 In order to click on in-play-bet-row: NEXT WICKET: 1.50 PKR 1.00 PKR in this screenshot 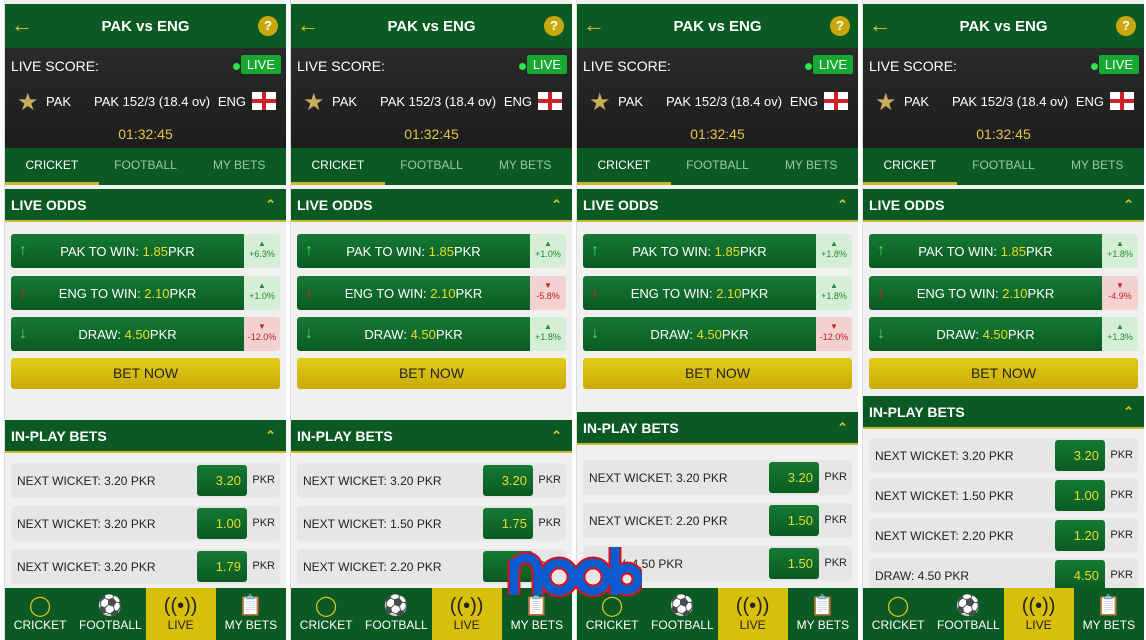, I will do `click(1003, 495)`.